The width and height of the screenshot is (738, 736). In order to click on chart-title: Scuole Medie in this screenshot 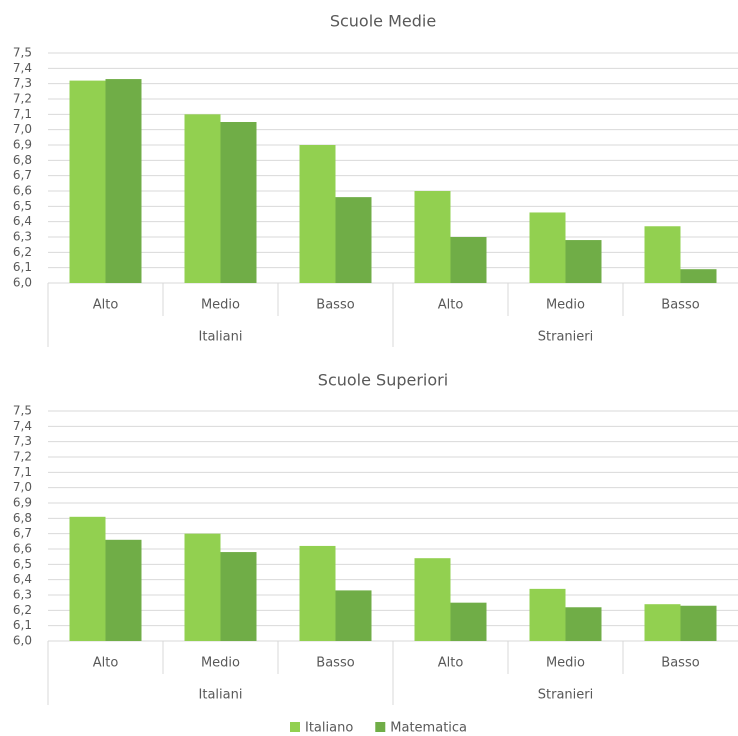, I will do `click(383, 21)`.